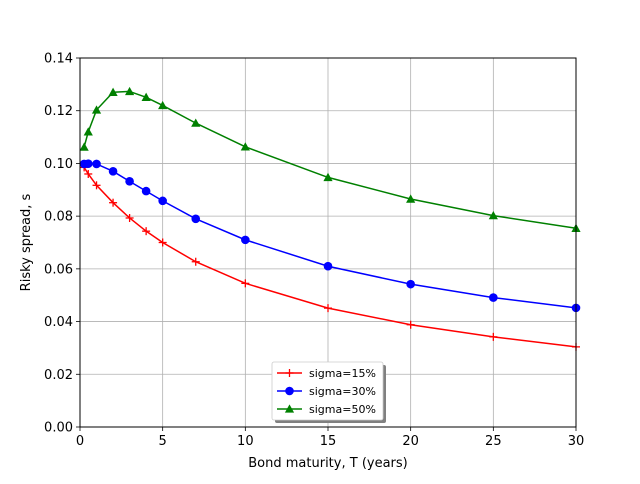 The width and height of the screenshot is (640, 484). I want to click on y-tick-label: 0.00, so click(58, 428).